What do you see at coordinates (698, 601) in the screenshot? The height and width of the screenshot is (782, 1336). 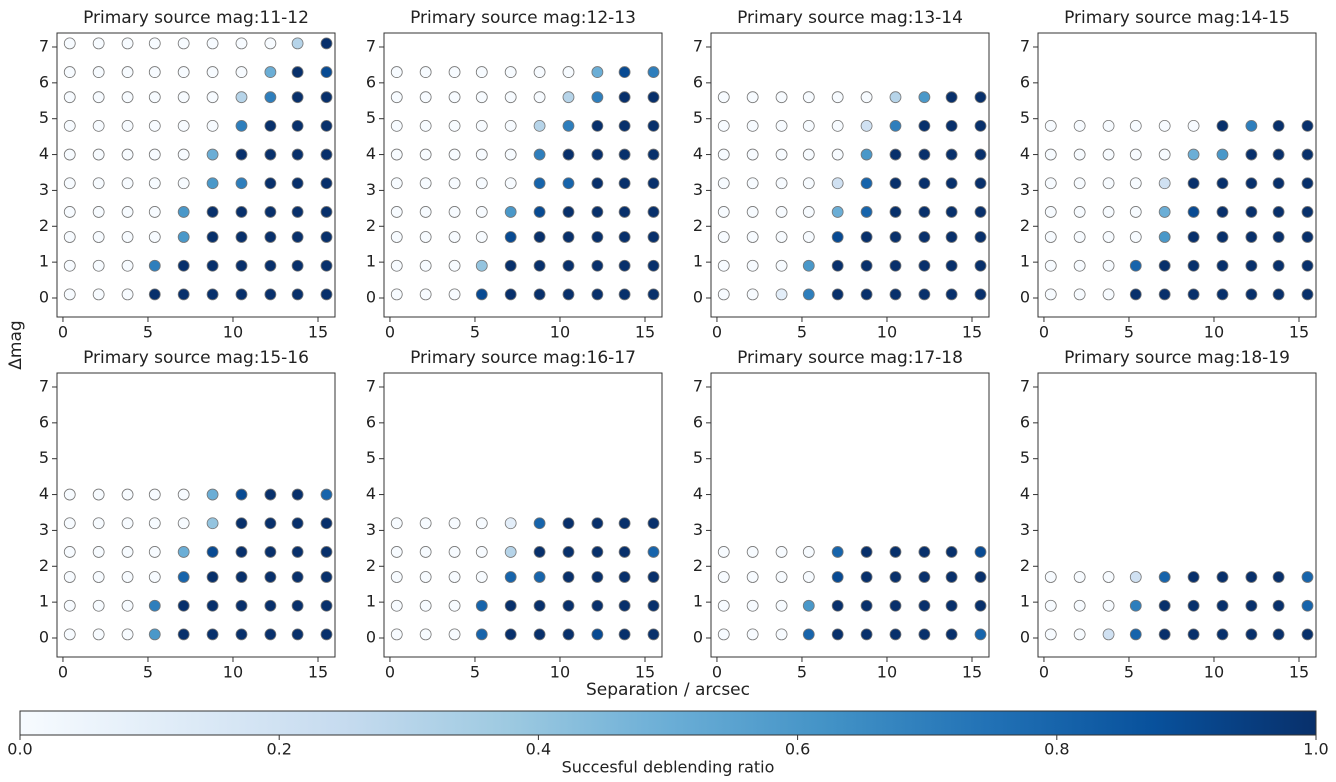 I see `y-tick-label: 1` at bounding box center [698, 601].